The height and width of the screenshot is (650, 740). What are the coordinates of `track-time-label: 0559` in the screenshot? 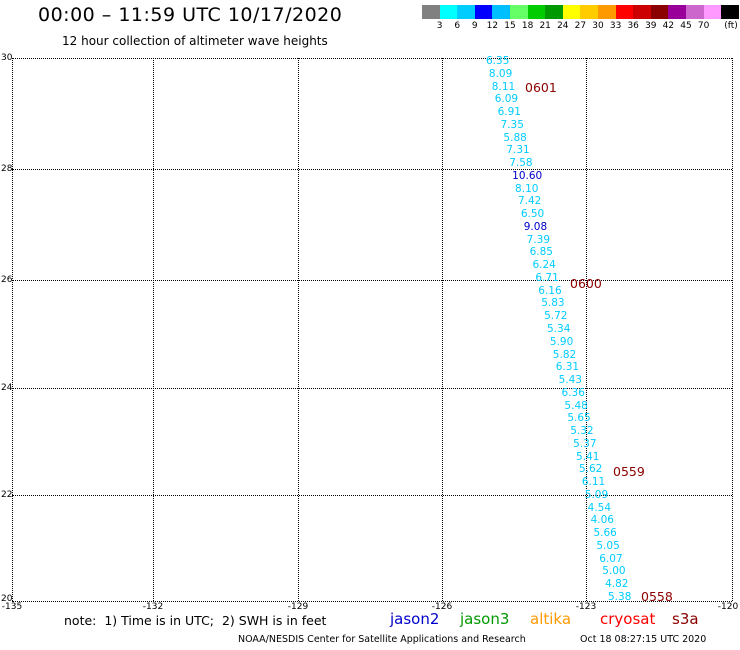 It's located at (629, 471).